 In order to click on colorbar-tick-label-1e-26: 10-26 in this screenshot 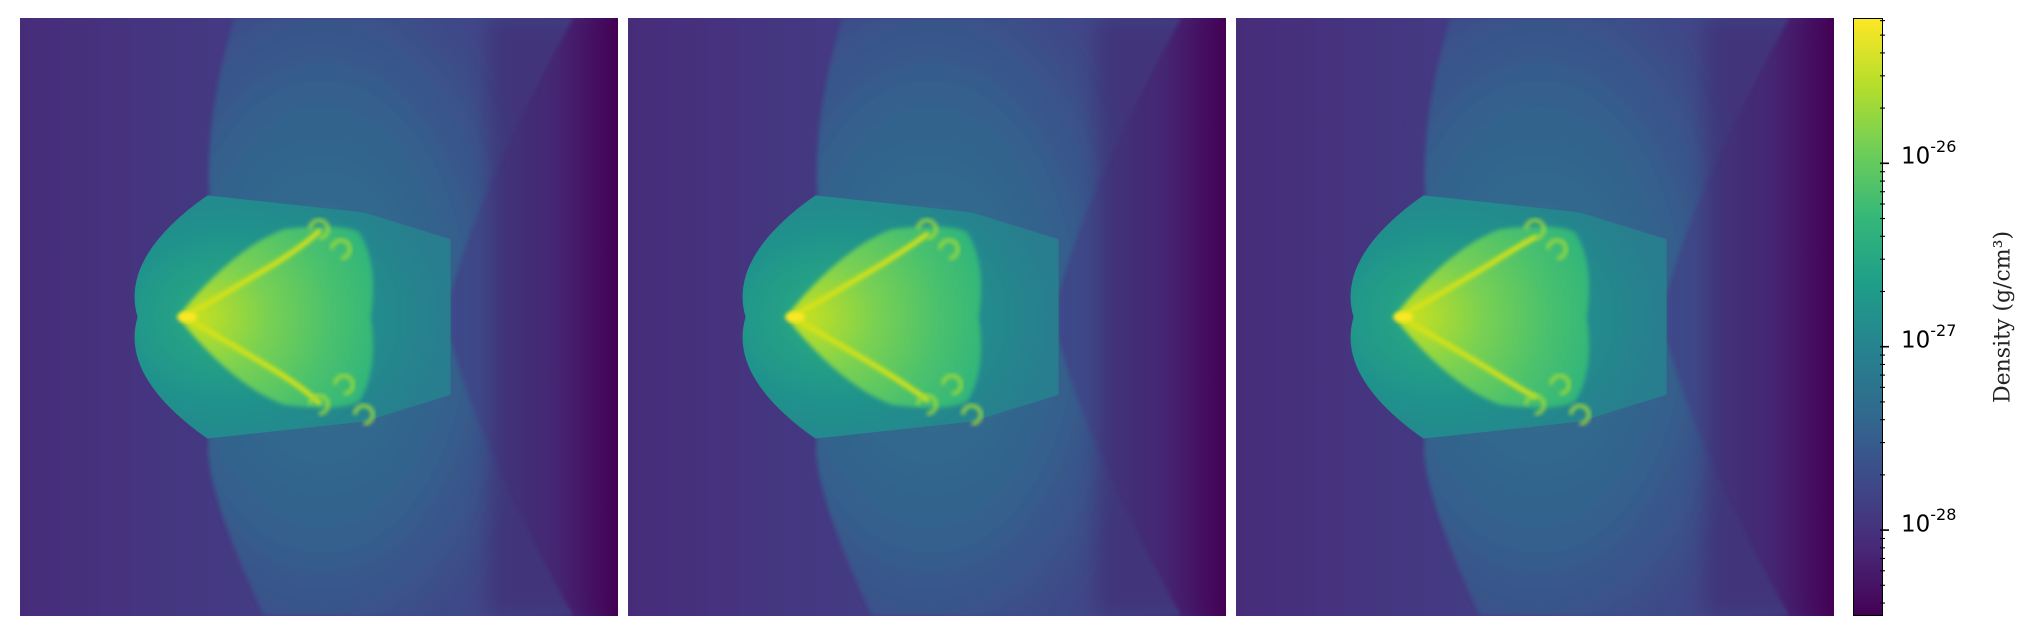, I will do `click(1929, 153)`.